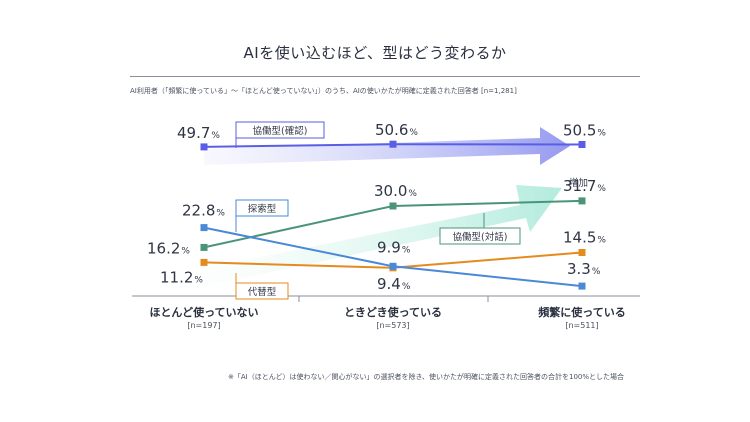 This screenshot has height=422, width=750. Describe the element at coordinates (584, 238) in the screenshot. I see `data-label-substitute-2: 14.5%` at that location.